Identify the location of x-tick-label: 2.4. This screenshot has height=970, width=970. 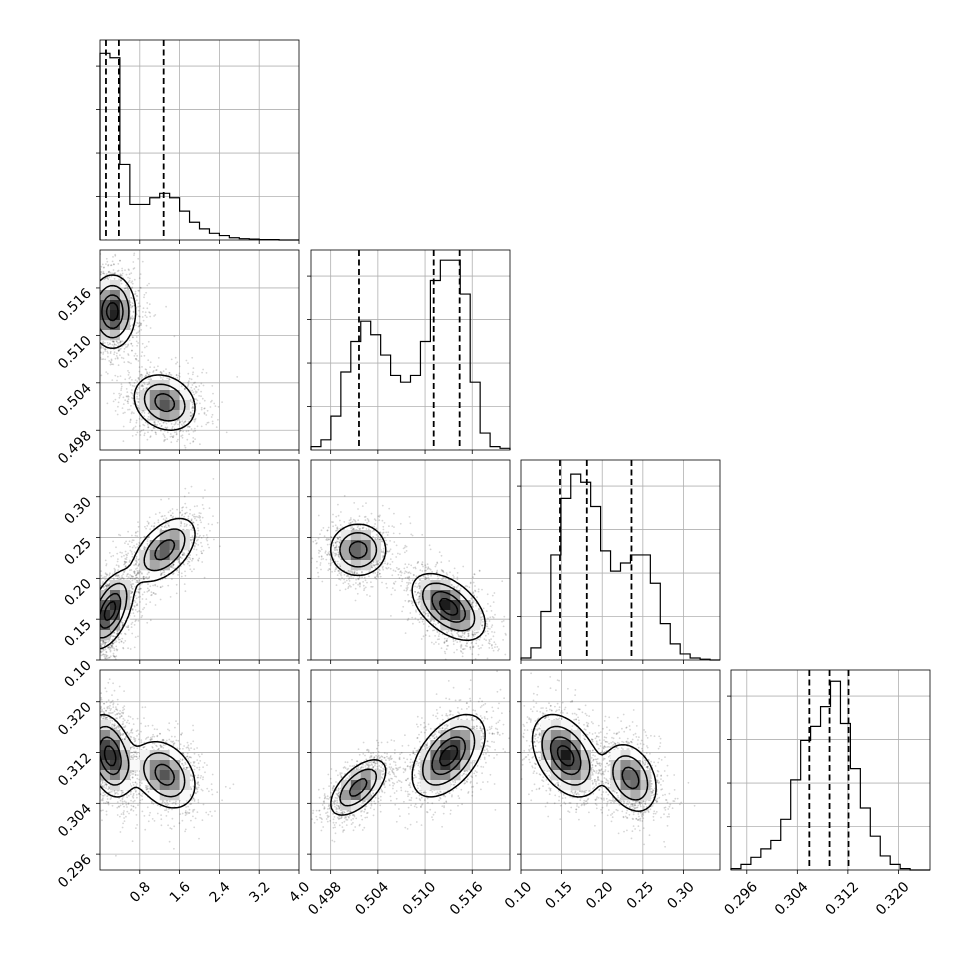
(220, 892).